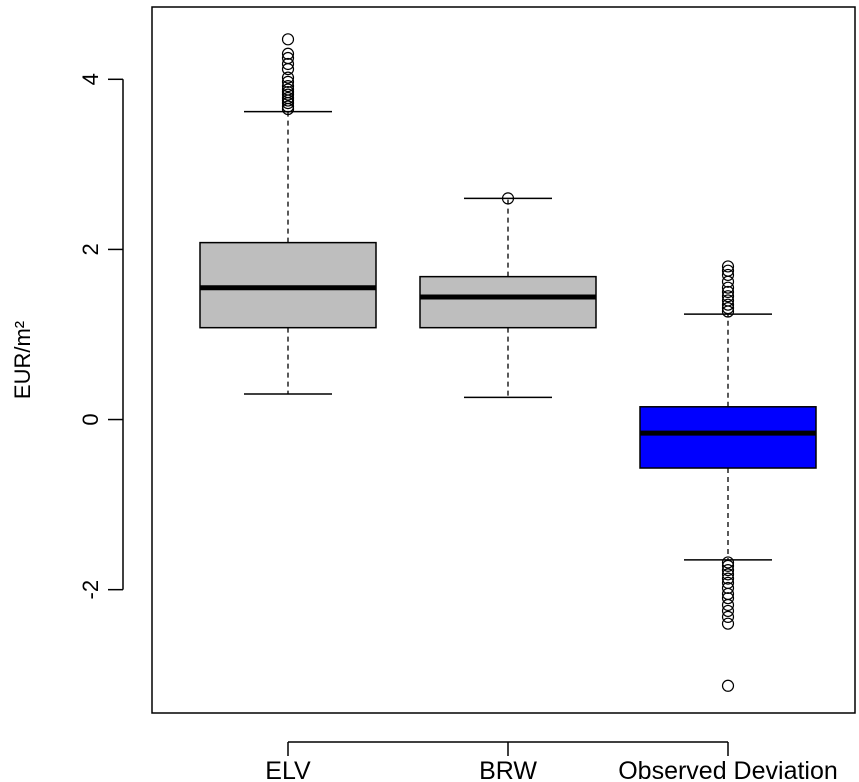  Describe the element at coordinates (90, 590) in the screenshot. I see `y-tick-label: -2` at that location.